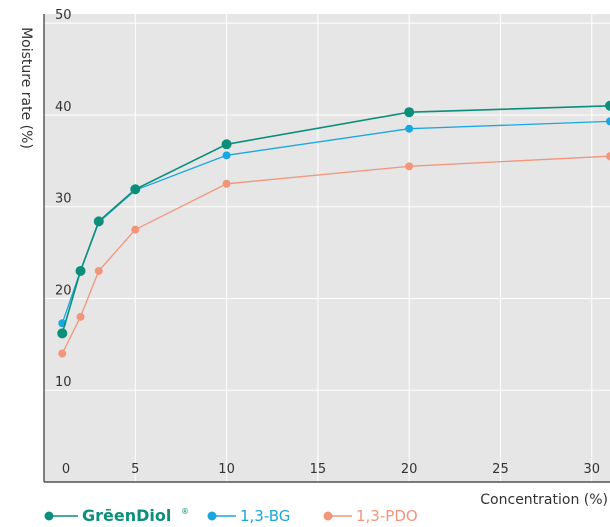 The height and width of the screenshot is (527, 610). What do you see at coordinates (318, 469) in the screenshot?
I see `x-tick-label: 15` at bounding box center [318, 469].